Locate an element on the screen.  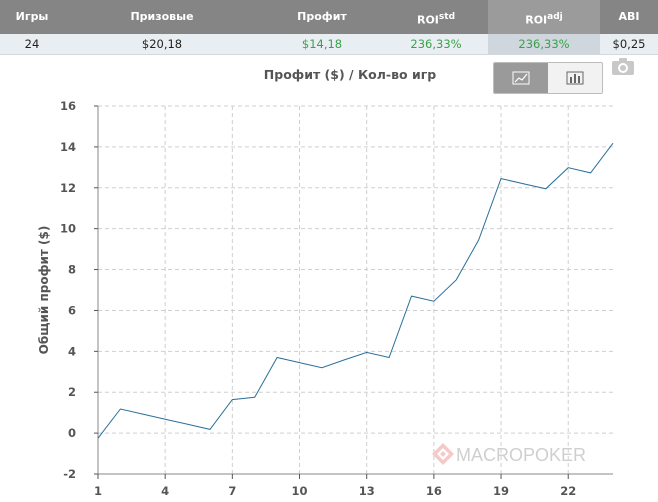
header-roi-adj: ROIadj is located at coordinates (544, 17).